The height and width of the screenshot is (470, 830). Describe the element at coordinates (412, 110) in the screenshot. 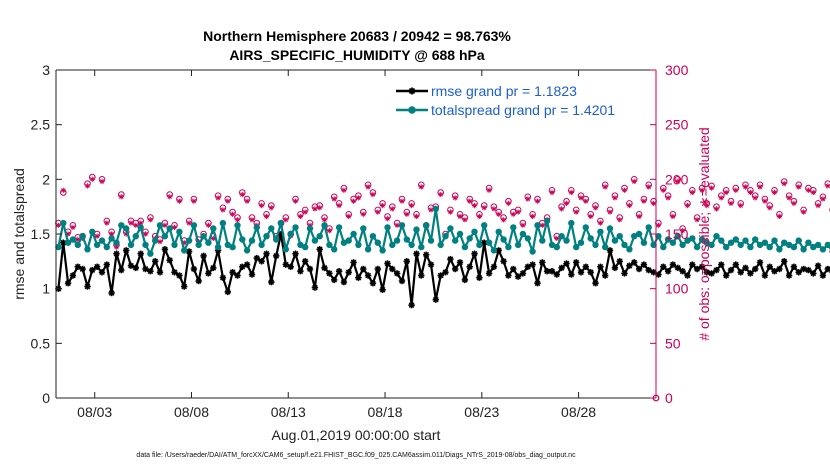

I see `legend-spread-marker` at that location.